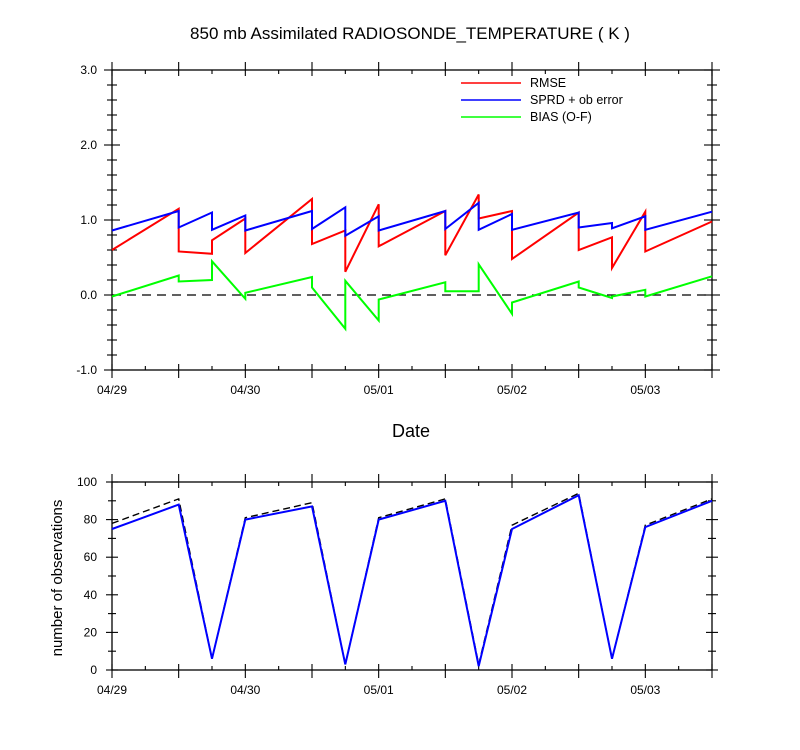  What do you see at coordinates (88, 295) in the screenshot?
I see `y-tick-label: 0.0` at bounding box center [88, 295].